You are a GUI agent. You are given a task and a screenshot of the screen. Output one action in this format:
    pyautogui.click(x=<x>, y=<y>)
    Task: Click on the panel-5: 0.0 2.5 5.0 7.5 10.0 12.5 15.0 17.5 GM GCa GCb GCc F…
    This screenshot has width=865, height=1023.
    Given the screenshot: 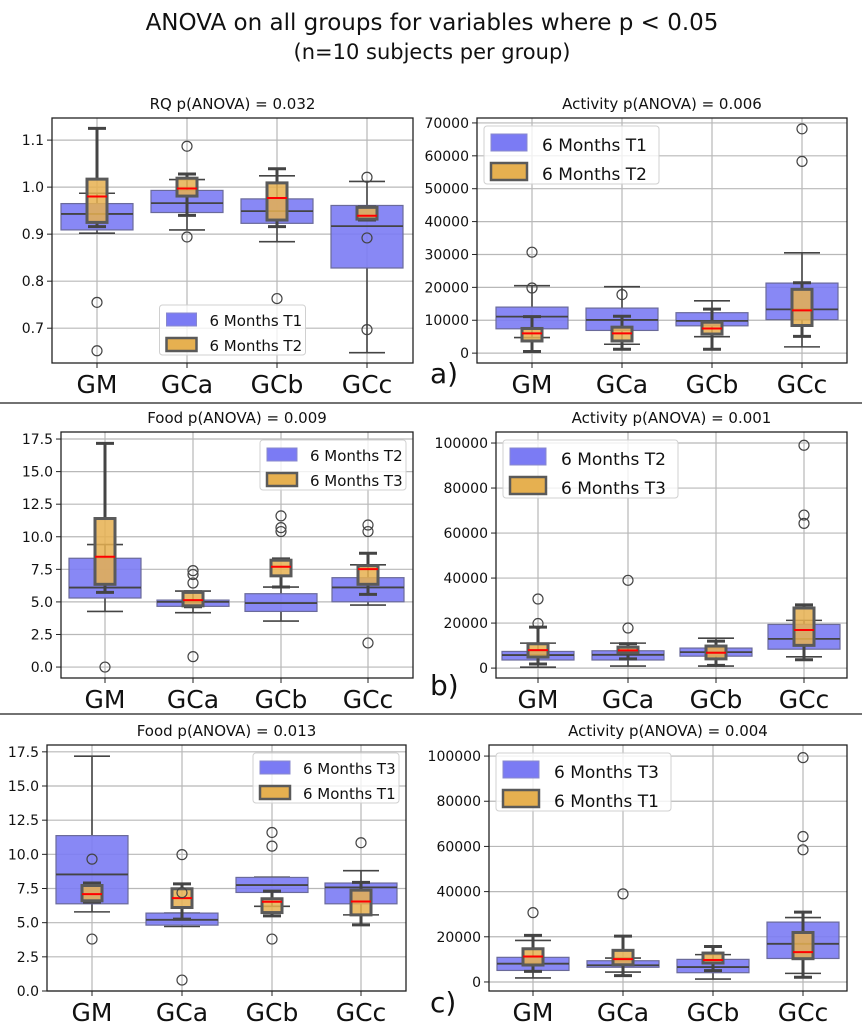 What is the action you would take?
    pyautogui.click(x=207, y=872)
    